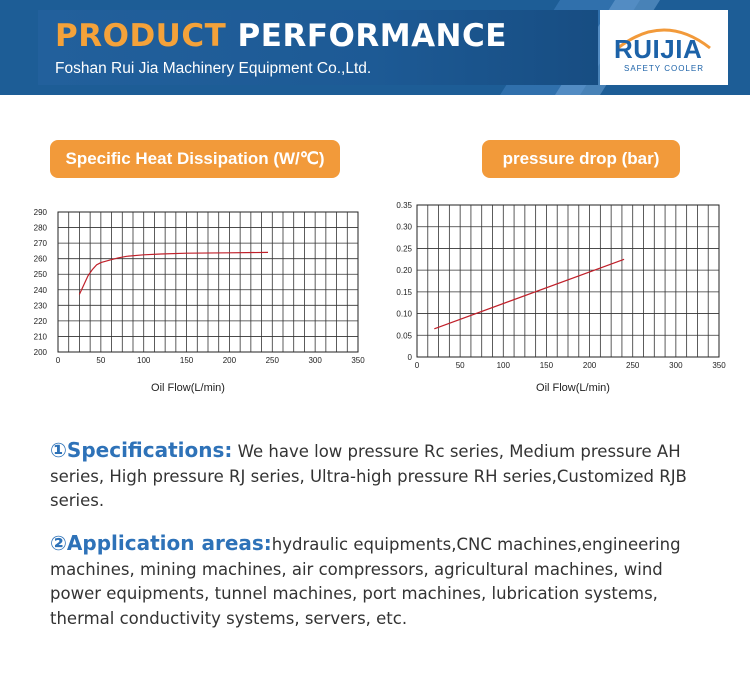 The width and height of the screenshot is (750, 679). I want to click on page-title: PRODUCT PERFORMANCE, so click(281, 36).